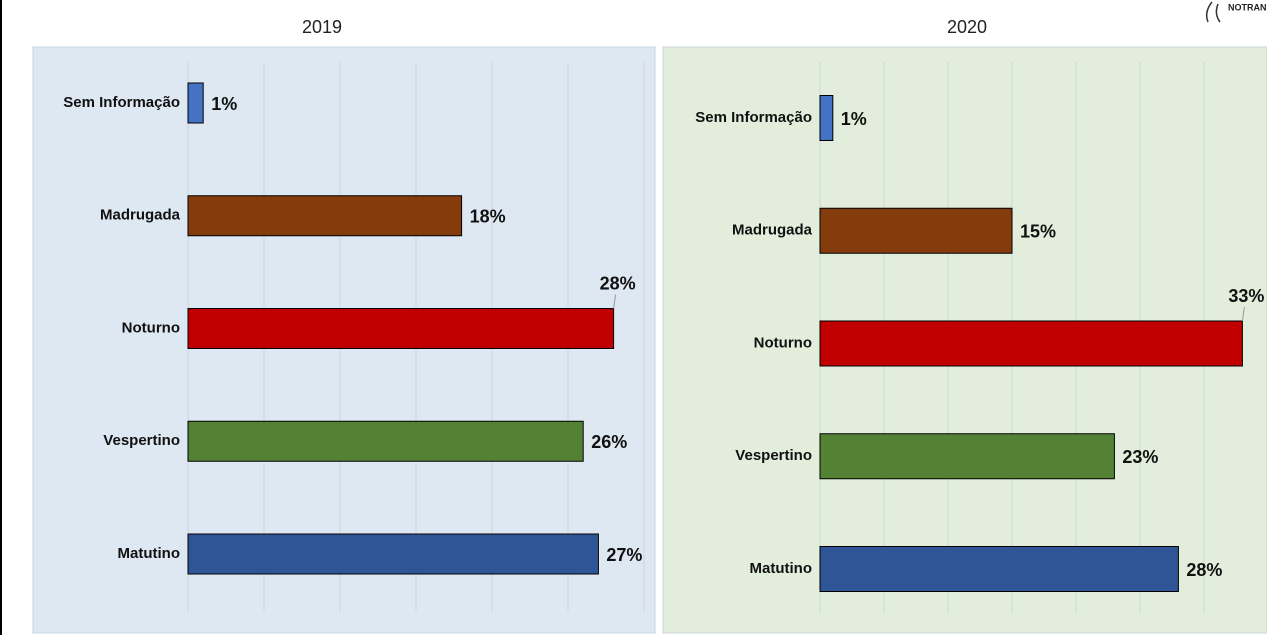  What do you see at coordinates (488, 217) in the screenshot?
I see `value-label: 18%` at bounding box center [488, 217].